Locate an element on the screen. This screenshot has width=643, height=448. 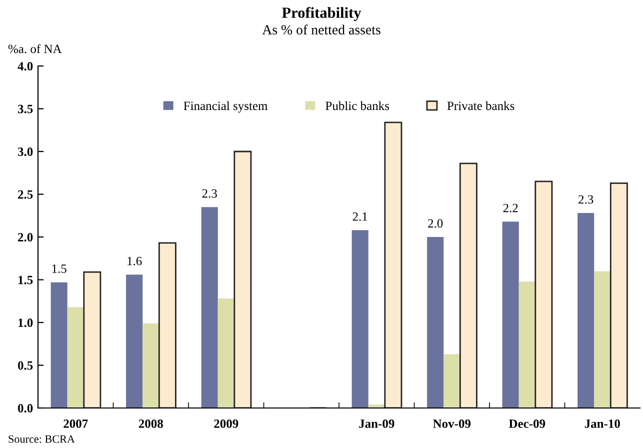
x-tick-label: 2007 is located at coordinates (76, 423).